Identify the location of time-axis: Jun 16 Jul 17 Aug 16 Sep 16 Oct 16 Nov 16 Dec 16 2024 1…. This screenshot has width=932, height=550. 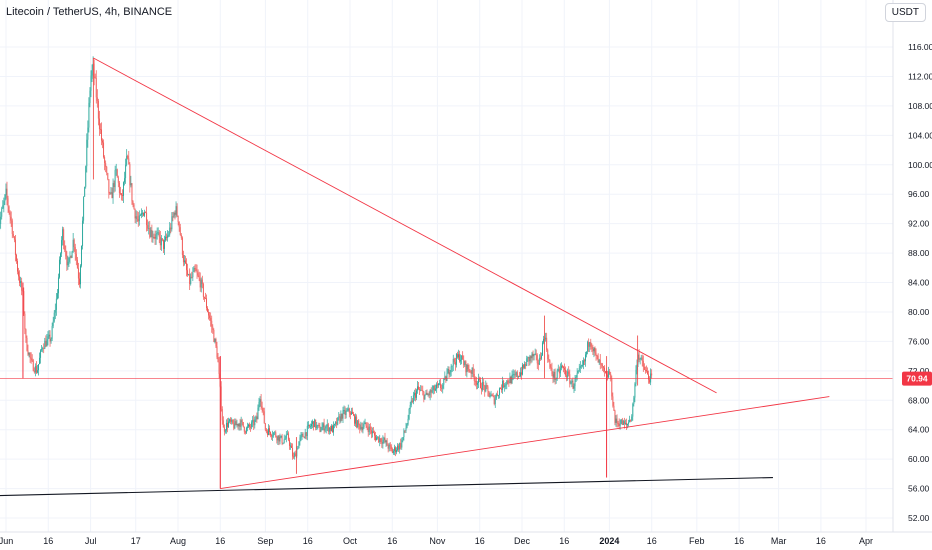
(466, 538).